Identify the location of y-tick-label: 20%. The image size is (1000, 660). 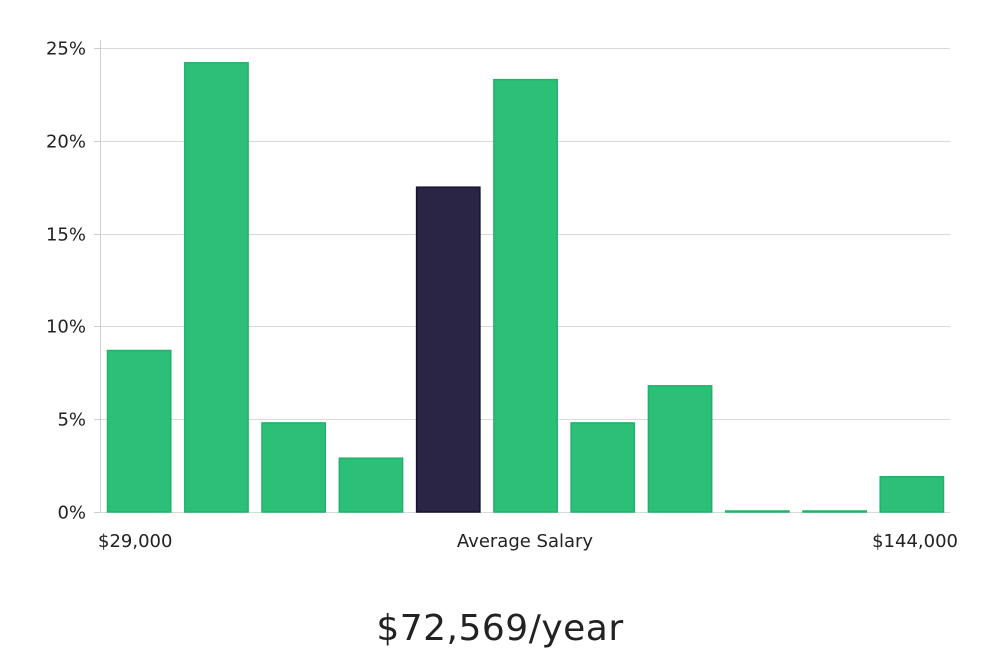
(66, 142).